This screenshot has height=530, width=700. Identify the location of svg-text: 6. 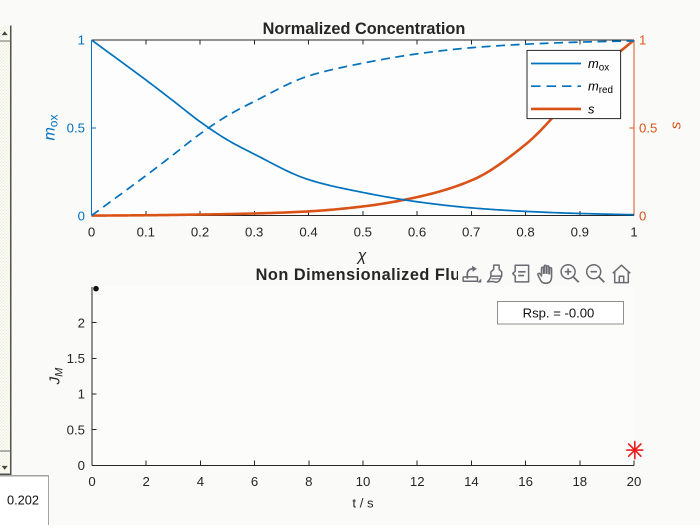
(254, 481).